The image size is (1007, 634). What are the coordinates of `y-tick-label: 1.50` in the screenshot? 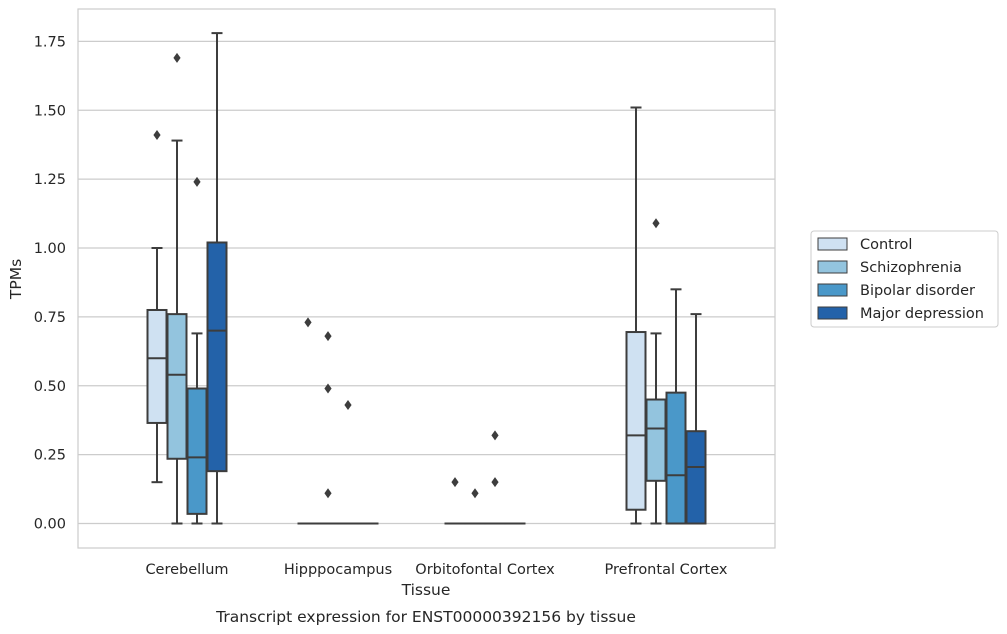 It's located at (50, 111).